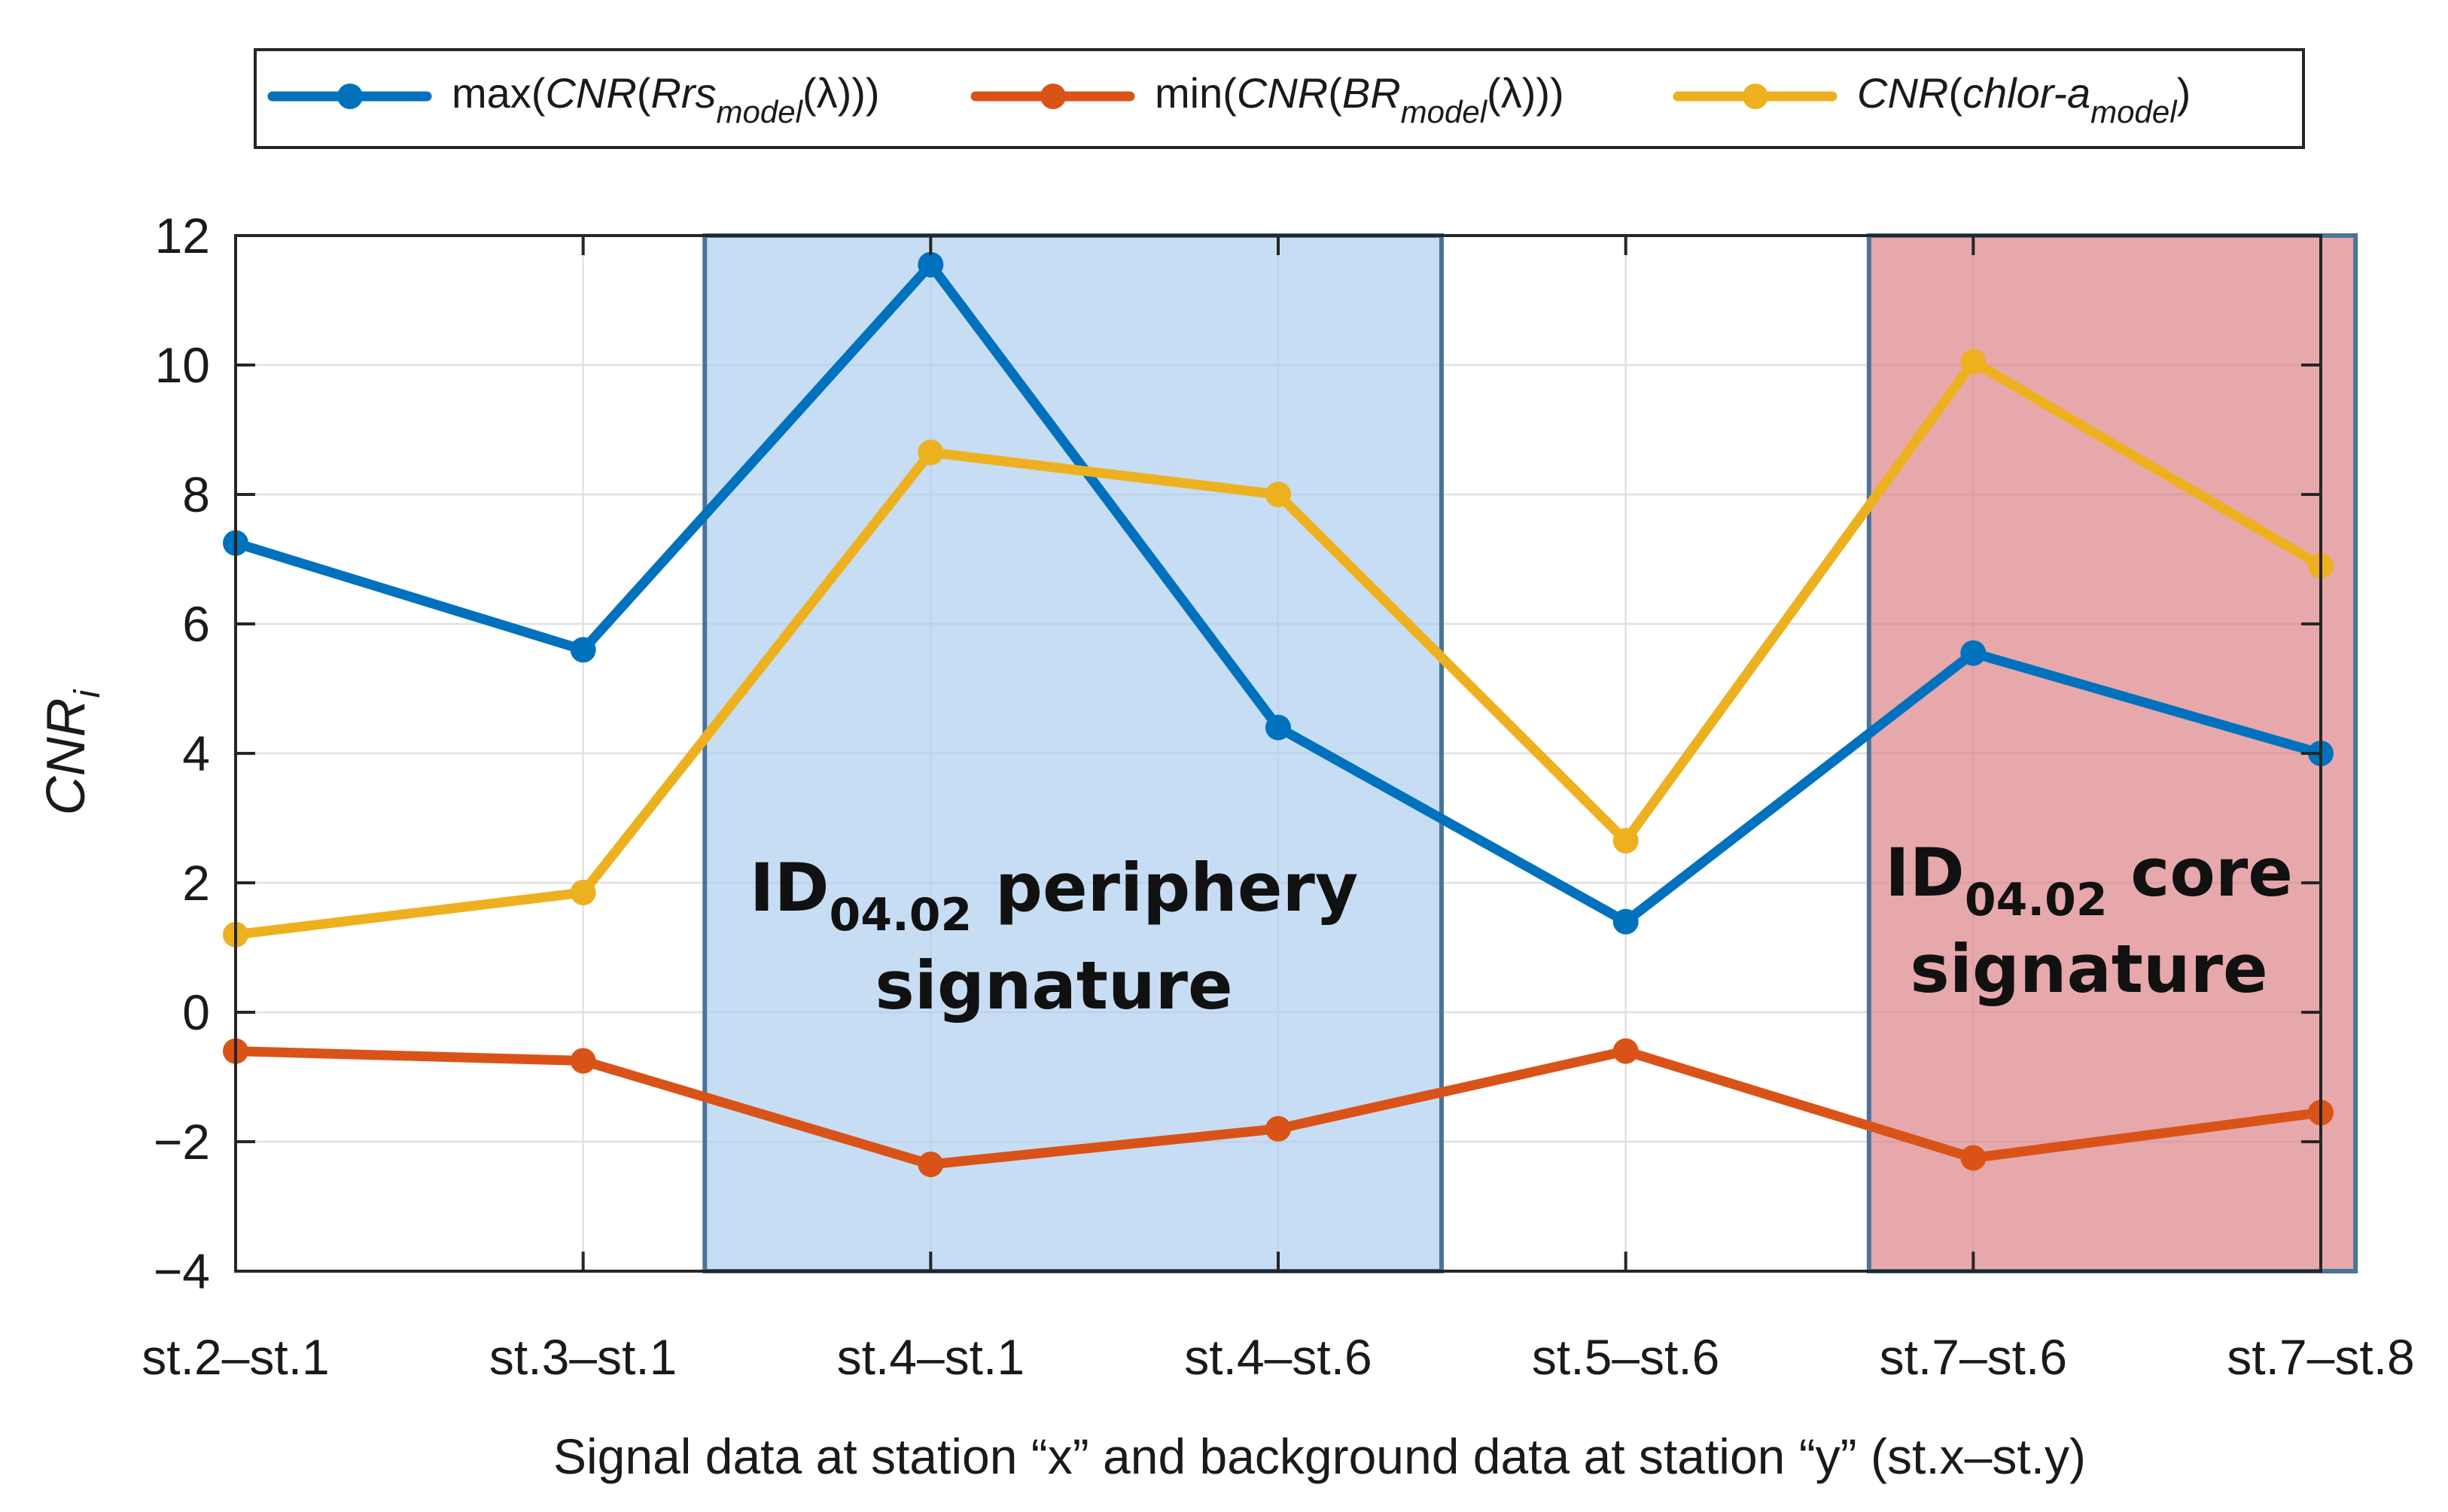 The image size is (2448, 1512). I want to click on x-tick-label-6: st.7–st.8, so click(2320, 1357).